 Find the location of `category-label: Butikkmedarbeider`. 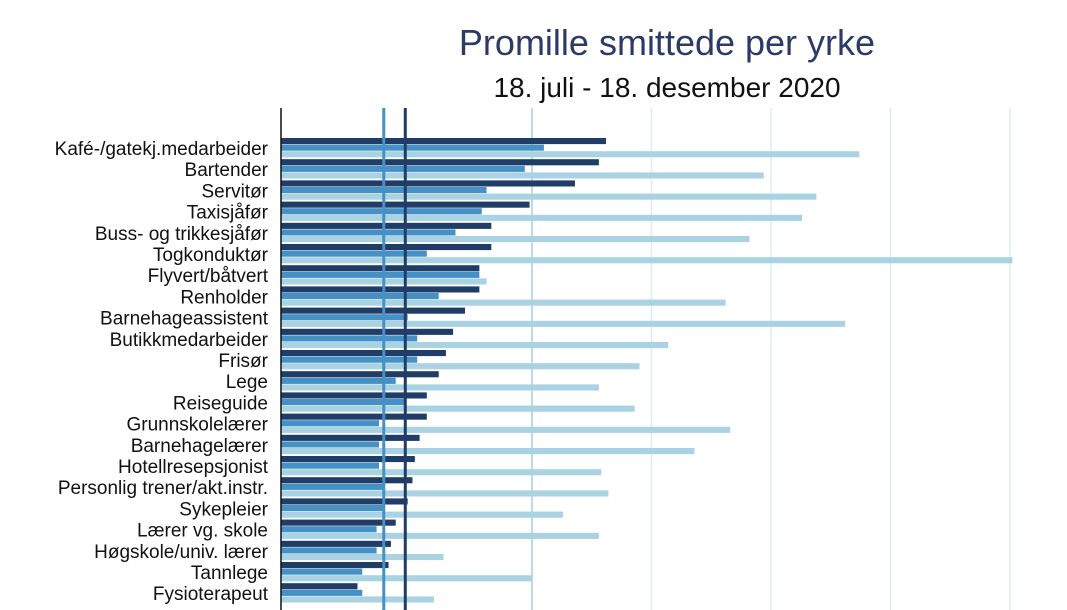

category-label: Butikkmedarbeider is located at coordinates (189, 340).